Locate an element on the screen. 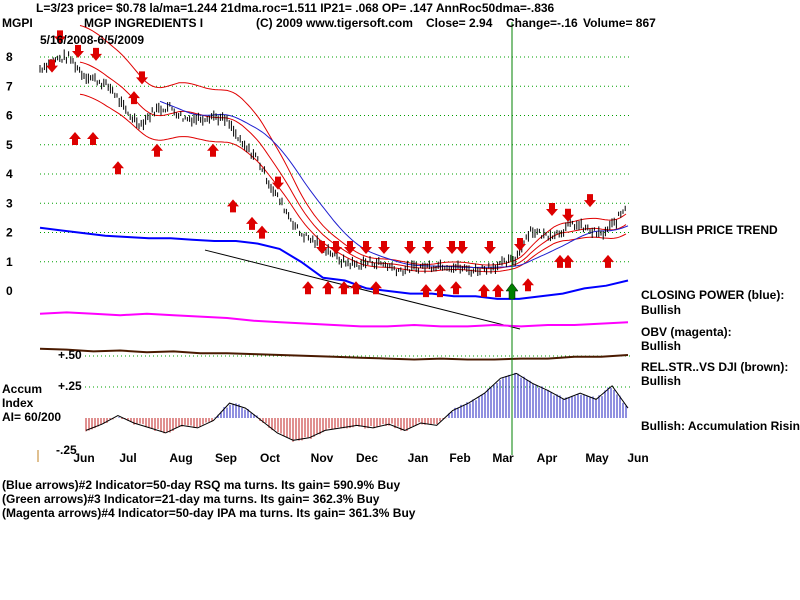  x-tick-label: Mar is located at coordinates (503, 458).